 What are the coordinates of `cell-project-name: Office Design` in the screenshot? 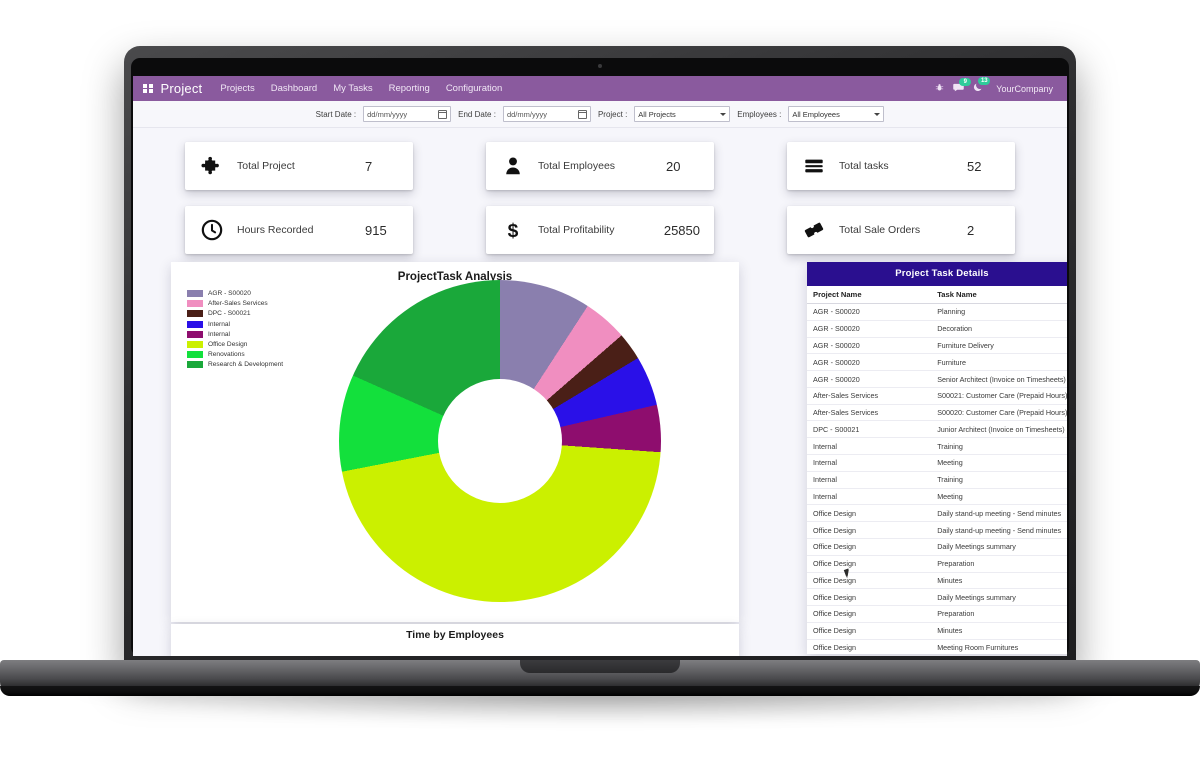 It's located at (869, 547).